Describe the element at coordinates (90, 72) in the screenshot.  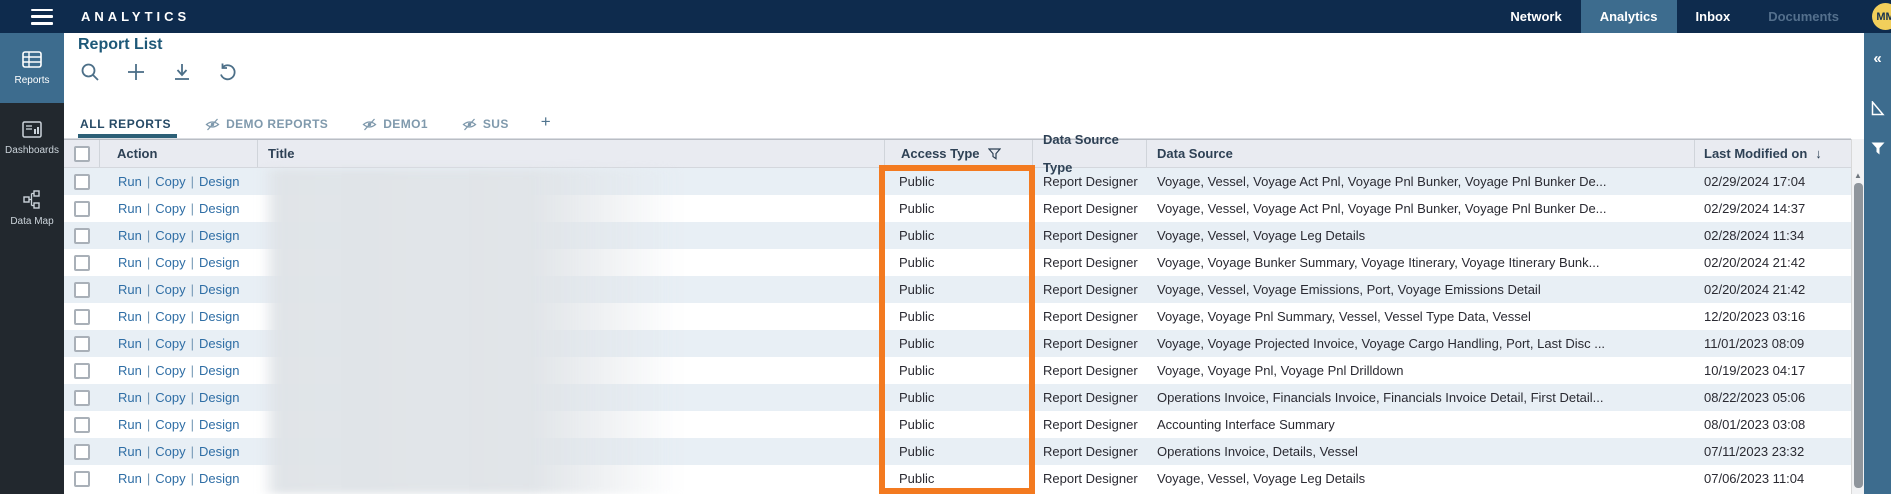
I see `search-button` at that location.